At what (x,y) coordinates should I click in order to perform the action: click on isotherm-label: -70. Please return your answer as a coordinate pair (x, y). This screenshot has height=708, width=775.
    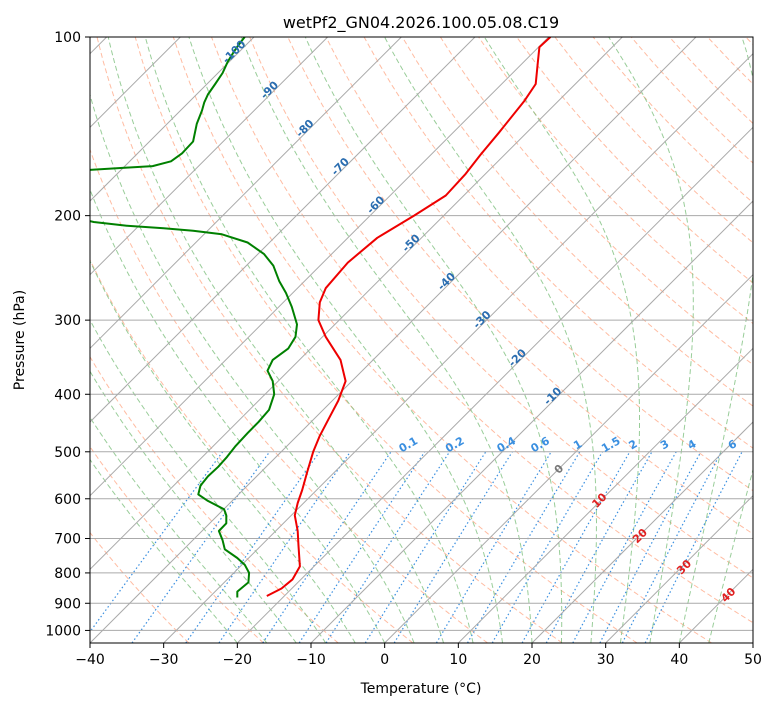
    Looking at the image, I should click on (340, 166).